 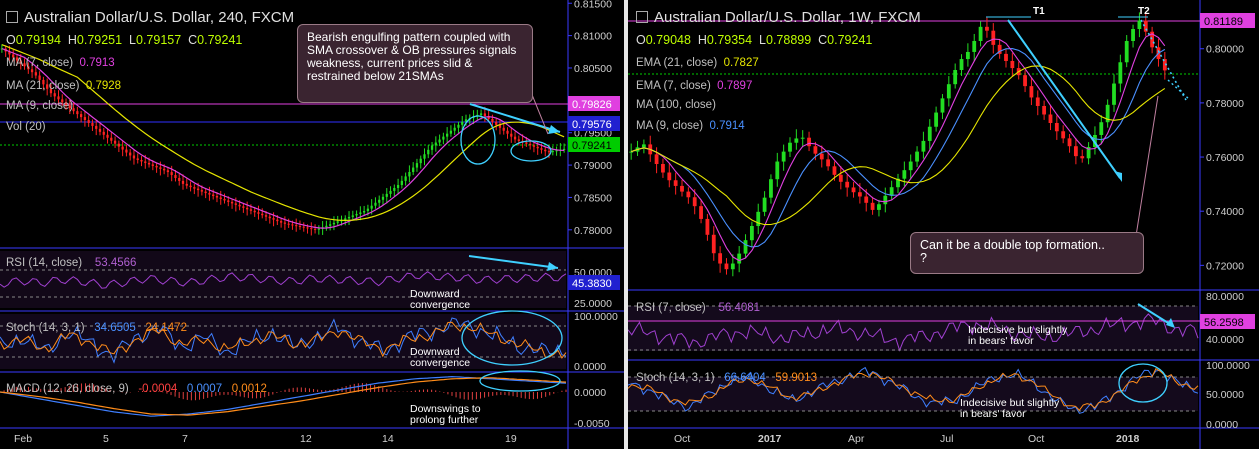 I want to click on callout-pointer, so click(x=1147, y=166).